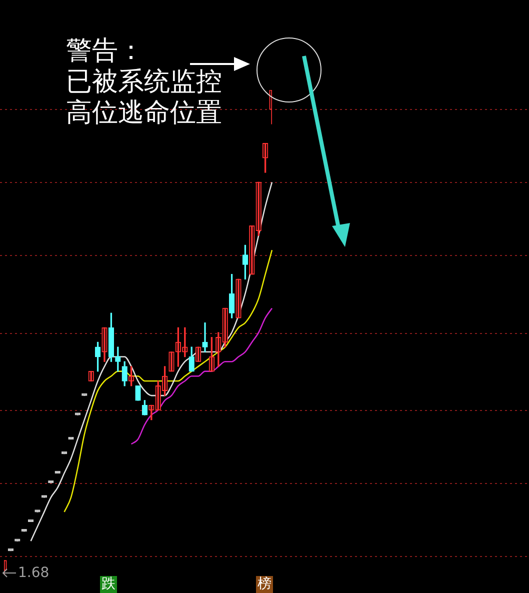 Image resolution: width=529 pixels, height=593 pixels. Describe the element at coordinates (264, 584) in the screenshot. I see `text: 榜` at that location.